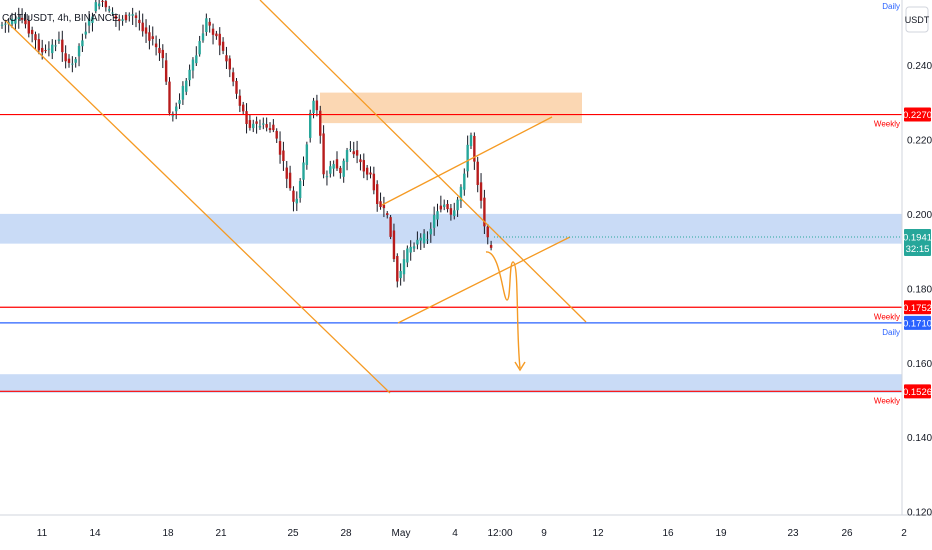  I want to click on level-badge-text: 0.1710, so click(917, 323).